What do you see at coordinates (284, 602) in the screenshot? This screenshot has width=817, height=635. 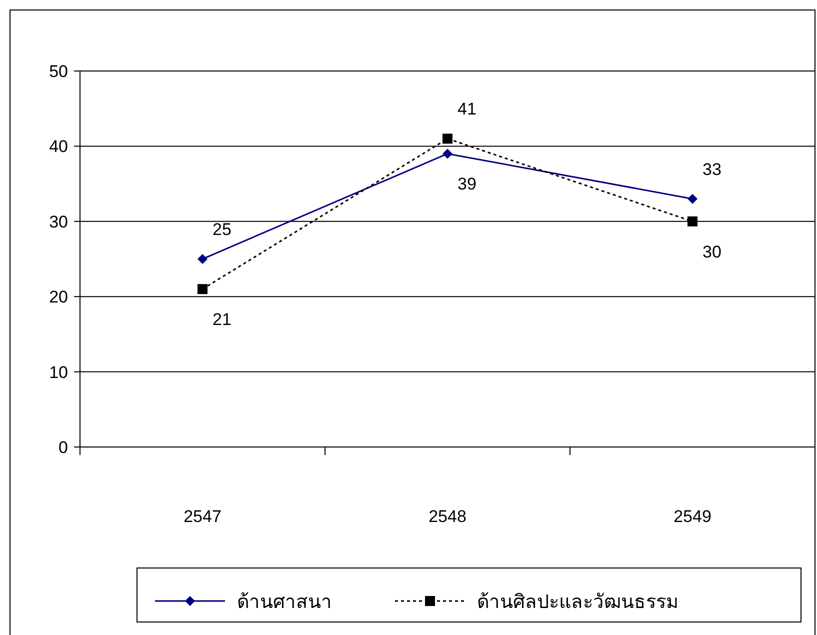 I see `legend-label: ด้านศาสนา` at bounding box center [284, 602].